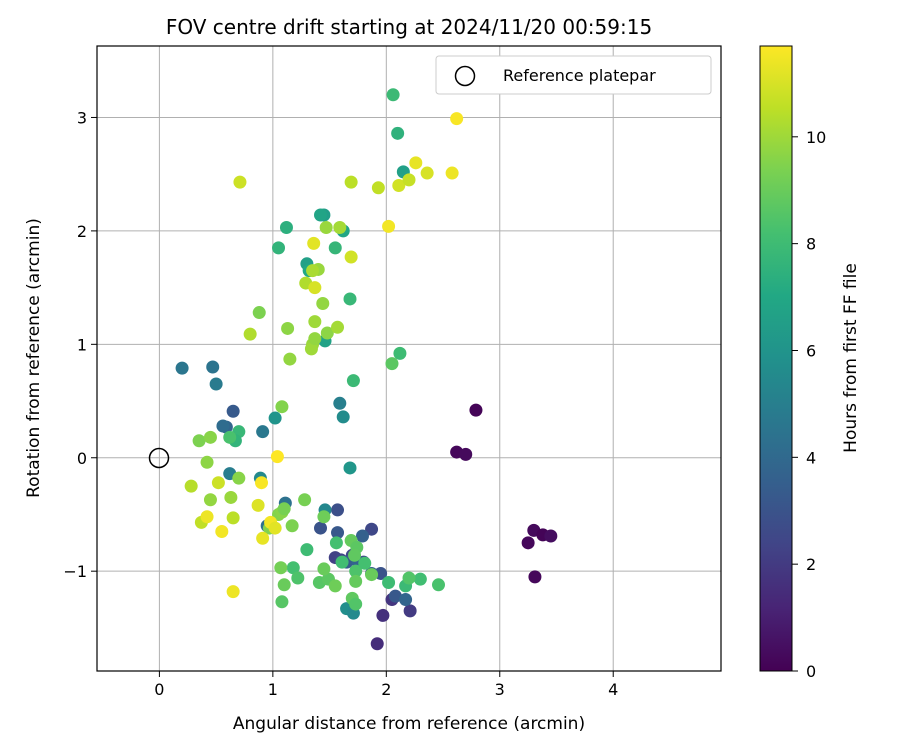 This screenshot has width=900, height=750. I want to click on colorbar-label: Hours from first FF file, so click(851, 358).